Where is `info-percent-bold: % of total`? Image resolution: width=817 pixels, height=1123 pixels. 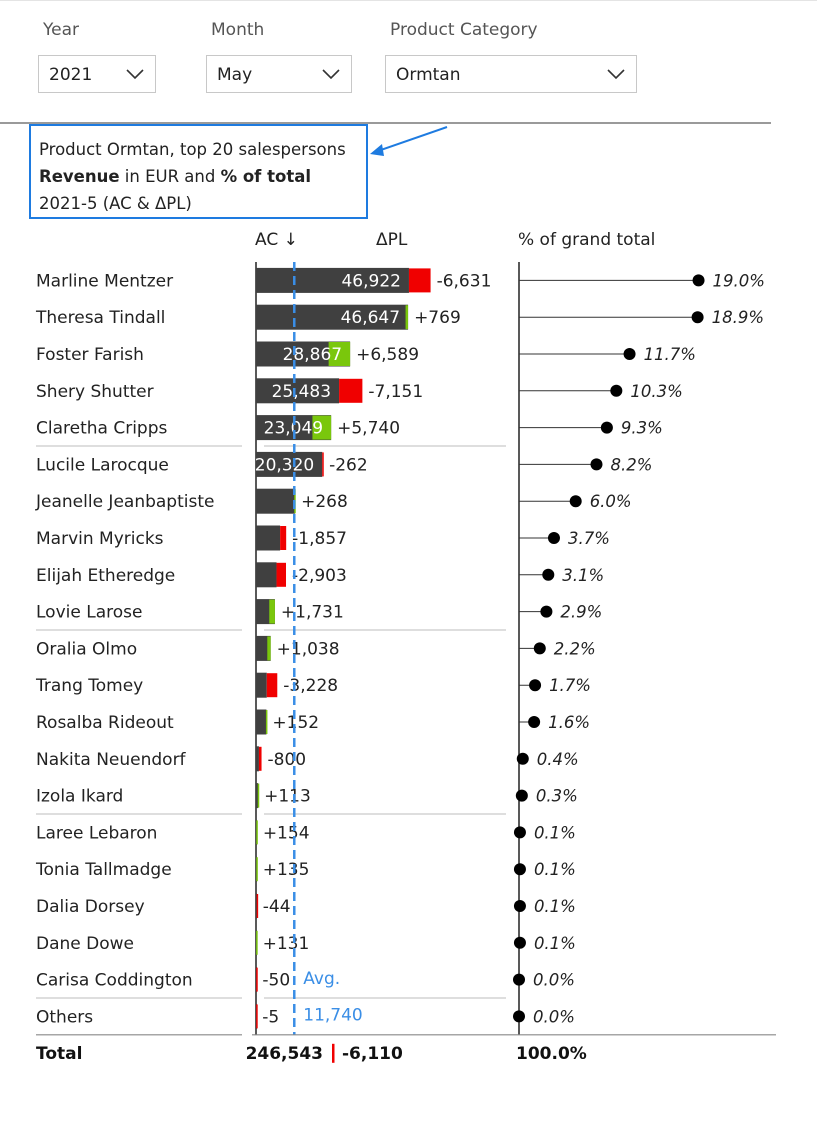
info-percent-bold: % of total is located at coordinates (265, 176).